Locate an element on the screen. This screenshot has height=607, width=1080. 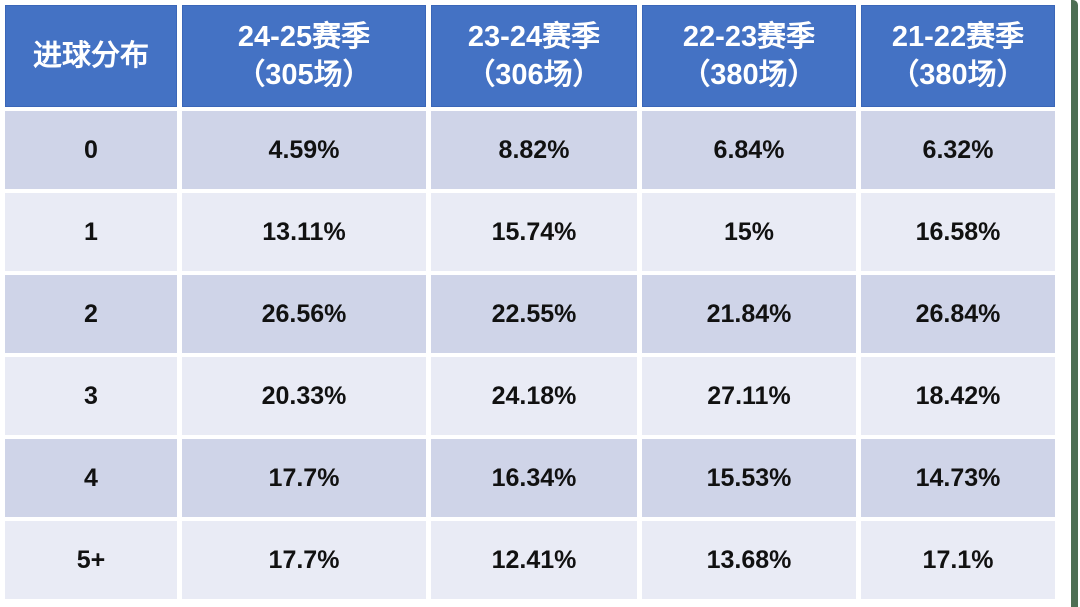
table-cell: 12.41% is located at coordinates (534, 560).